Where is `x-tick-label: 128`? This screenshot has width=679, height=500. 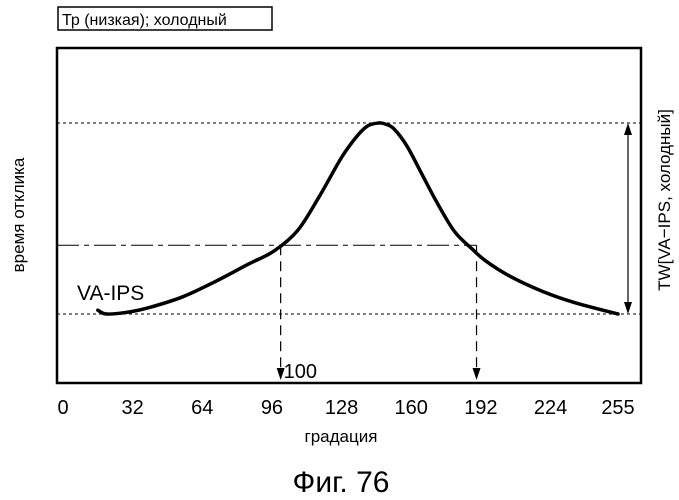 x-tick-label: 128 is located at coordinates (341, 408).